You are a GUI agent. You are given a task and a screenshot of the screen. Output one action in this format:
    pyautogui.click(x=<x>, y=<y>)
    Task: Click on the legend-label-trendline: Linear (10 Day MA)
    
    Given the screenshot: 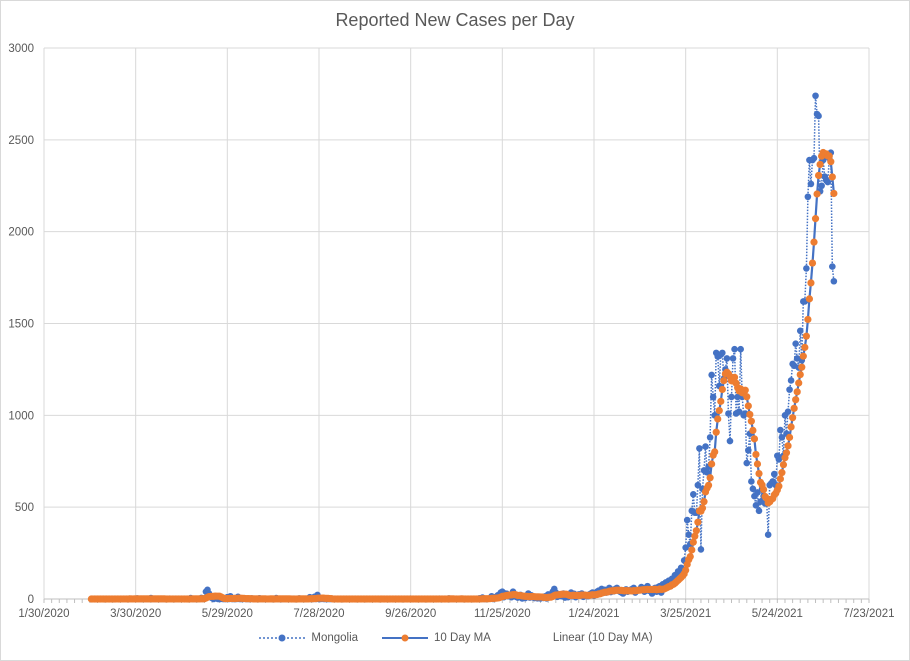 What is the action you would take?
    pyautogui.click(x=602, y=638)
    